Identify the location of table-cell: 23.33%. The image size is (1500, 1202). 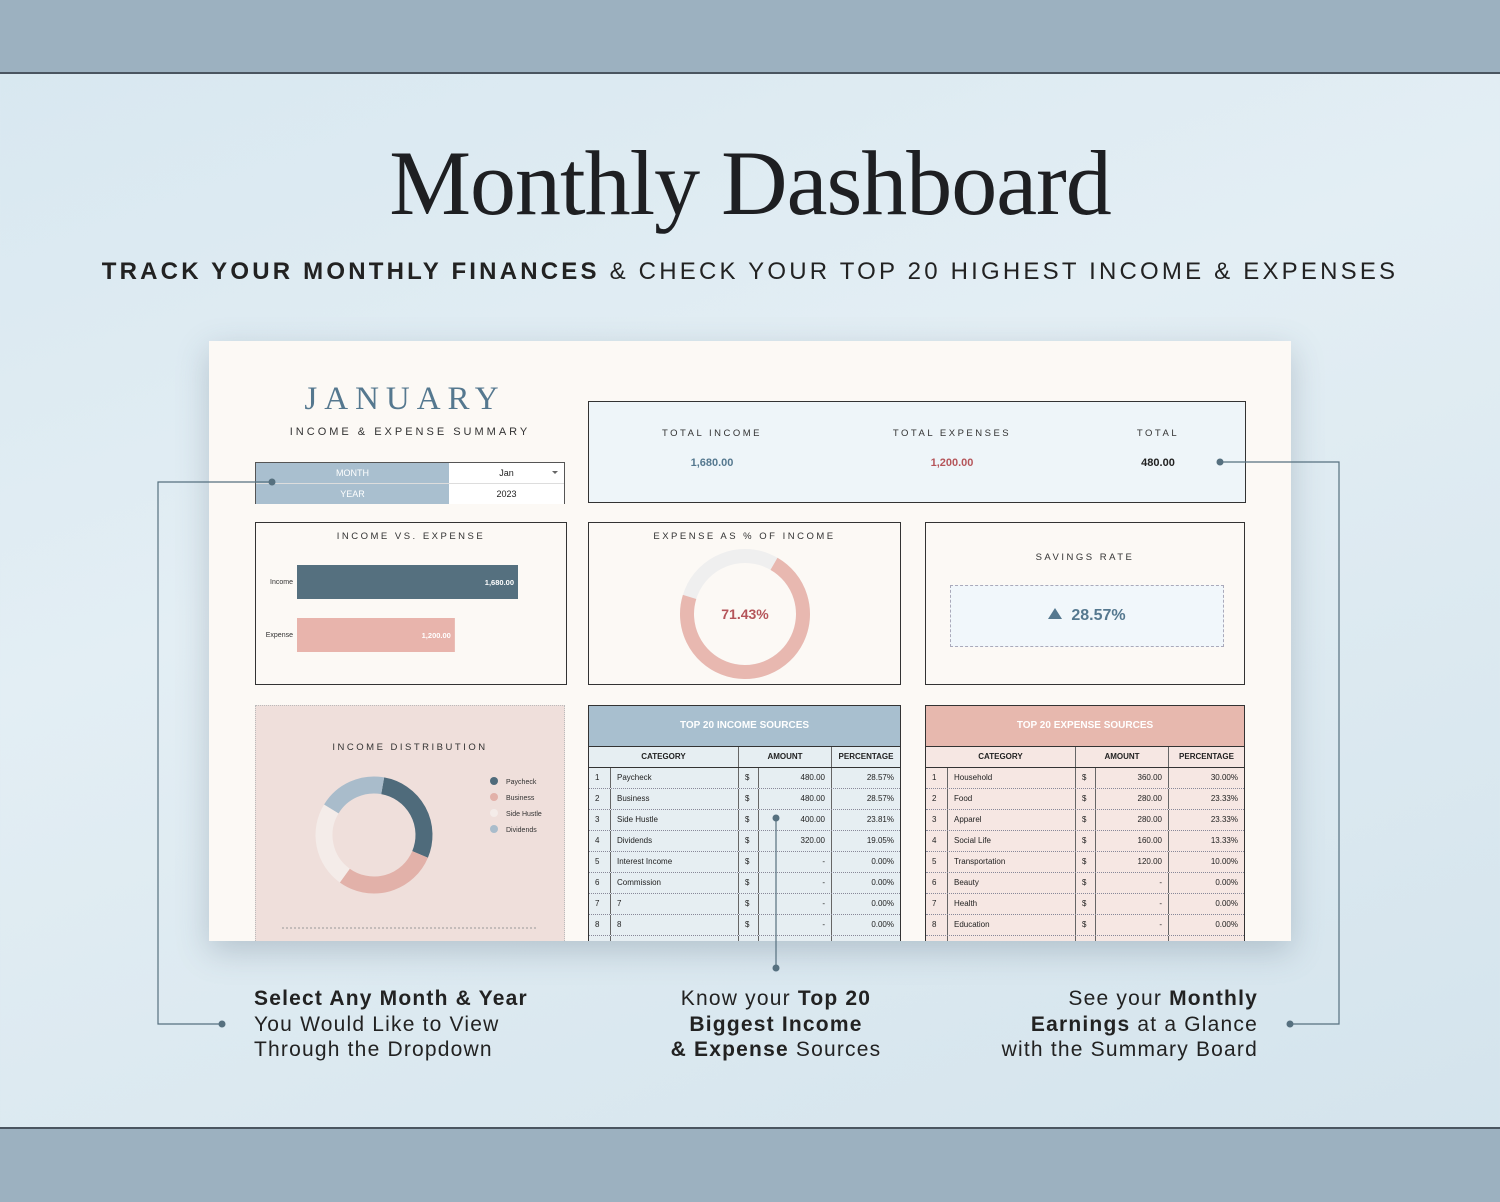
(1224, 798).